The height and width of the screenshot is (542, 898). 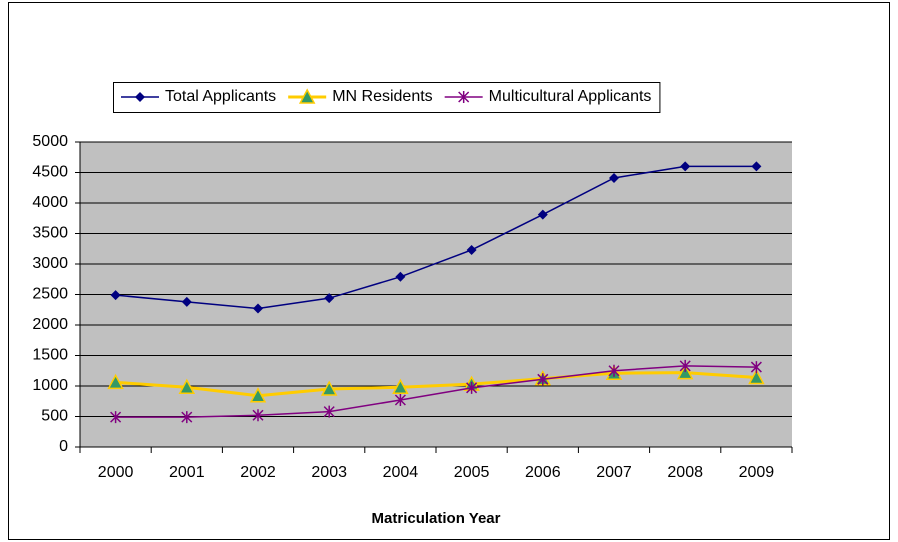 What do you see at coordinates (50, 202) in the screenshot?
I see `y-tick-label: 4000` at bounding box center [50, 202].